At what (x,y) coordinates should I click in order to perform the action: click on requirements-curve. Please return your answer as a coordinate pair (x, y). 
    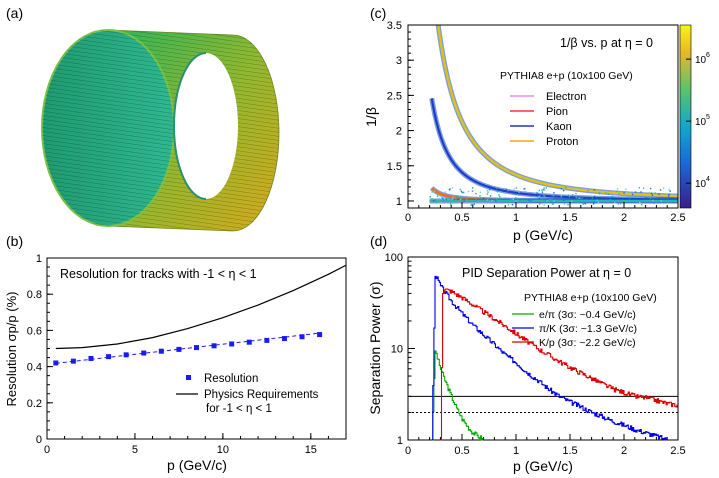
    Looking at the image, I should click on (201, 307).